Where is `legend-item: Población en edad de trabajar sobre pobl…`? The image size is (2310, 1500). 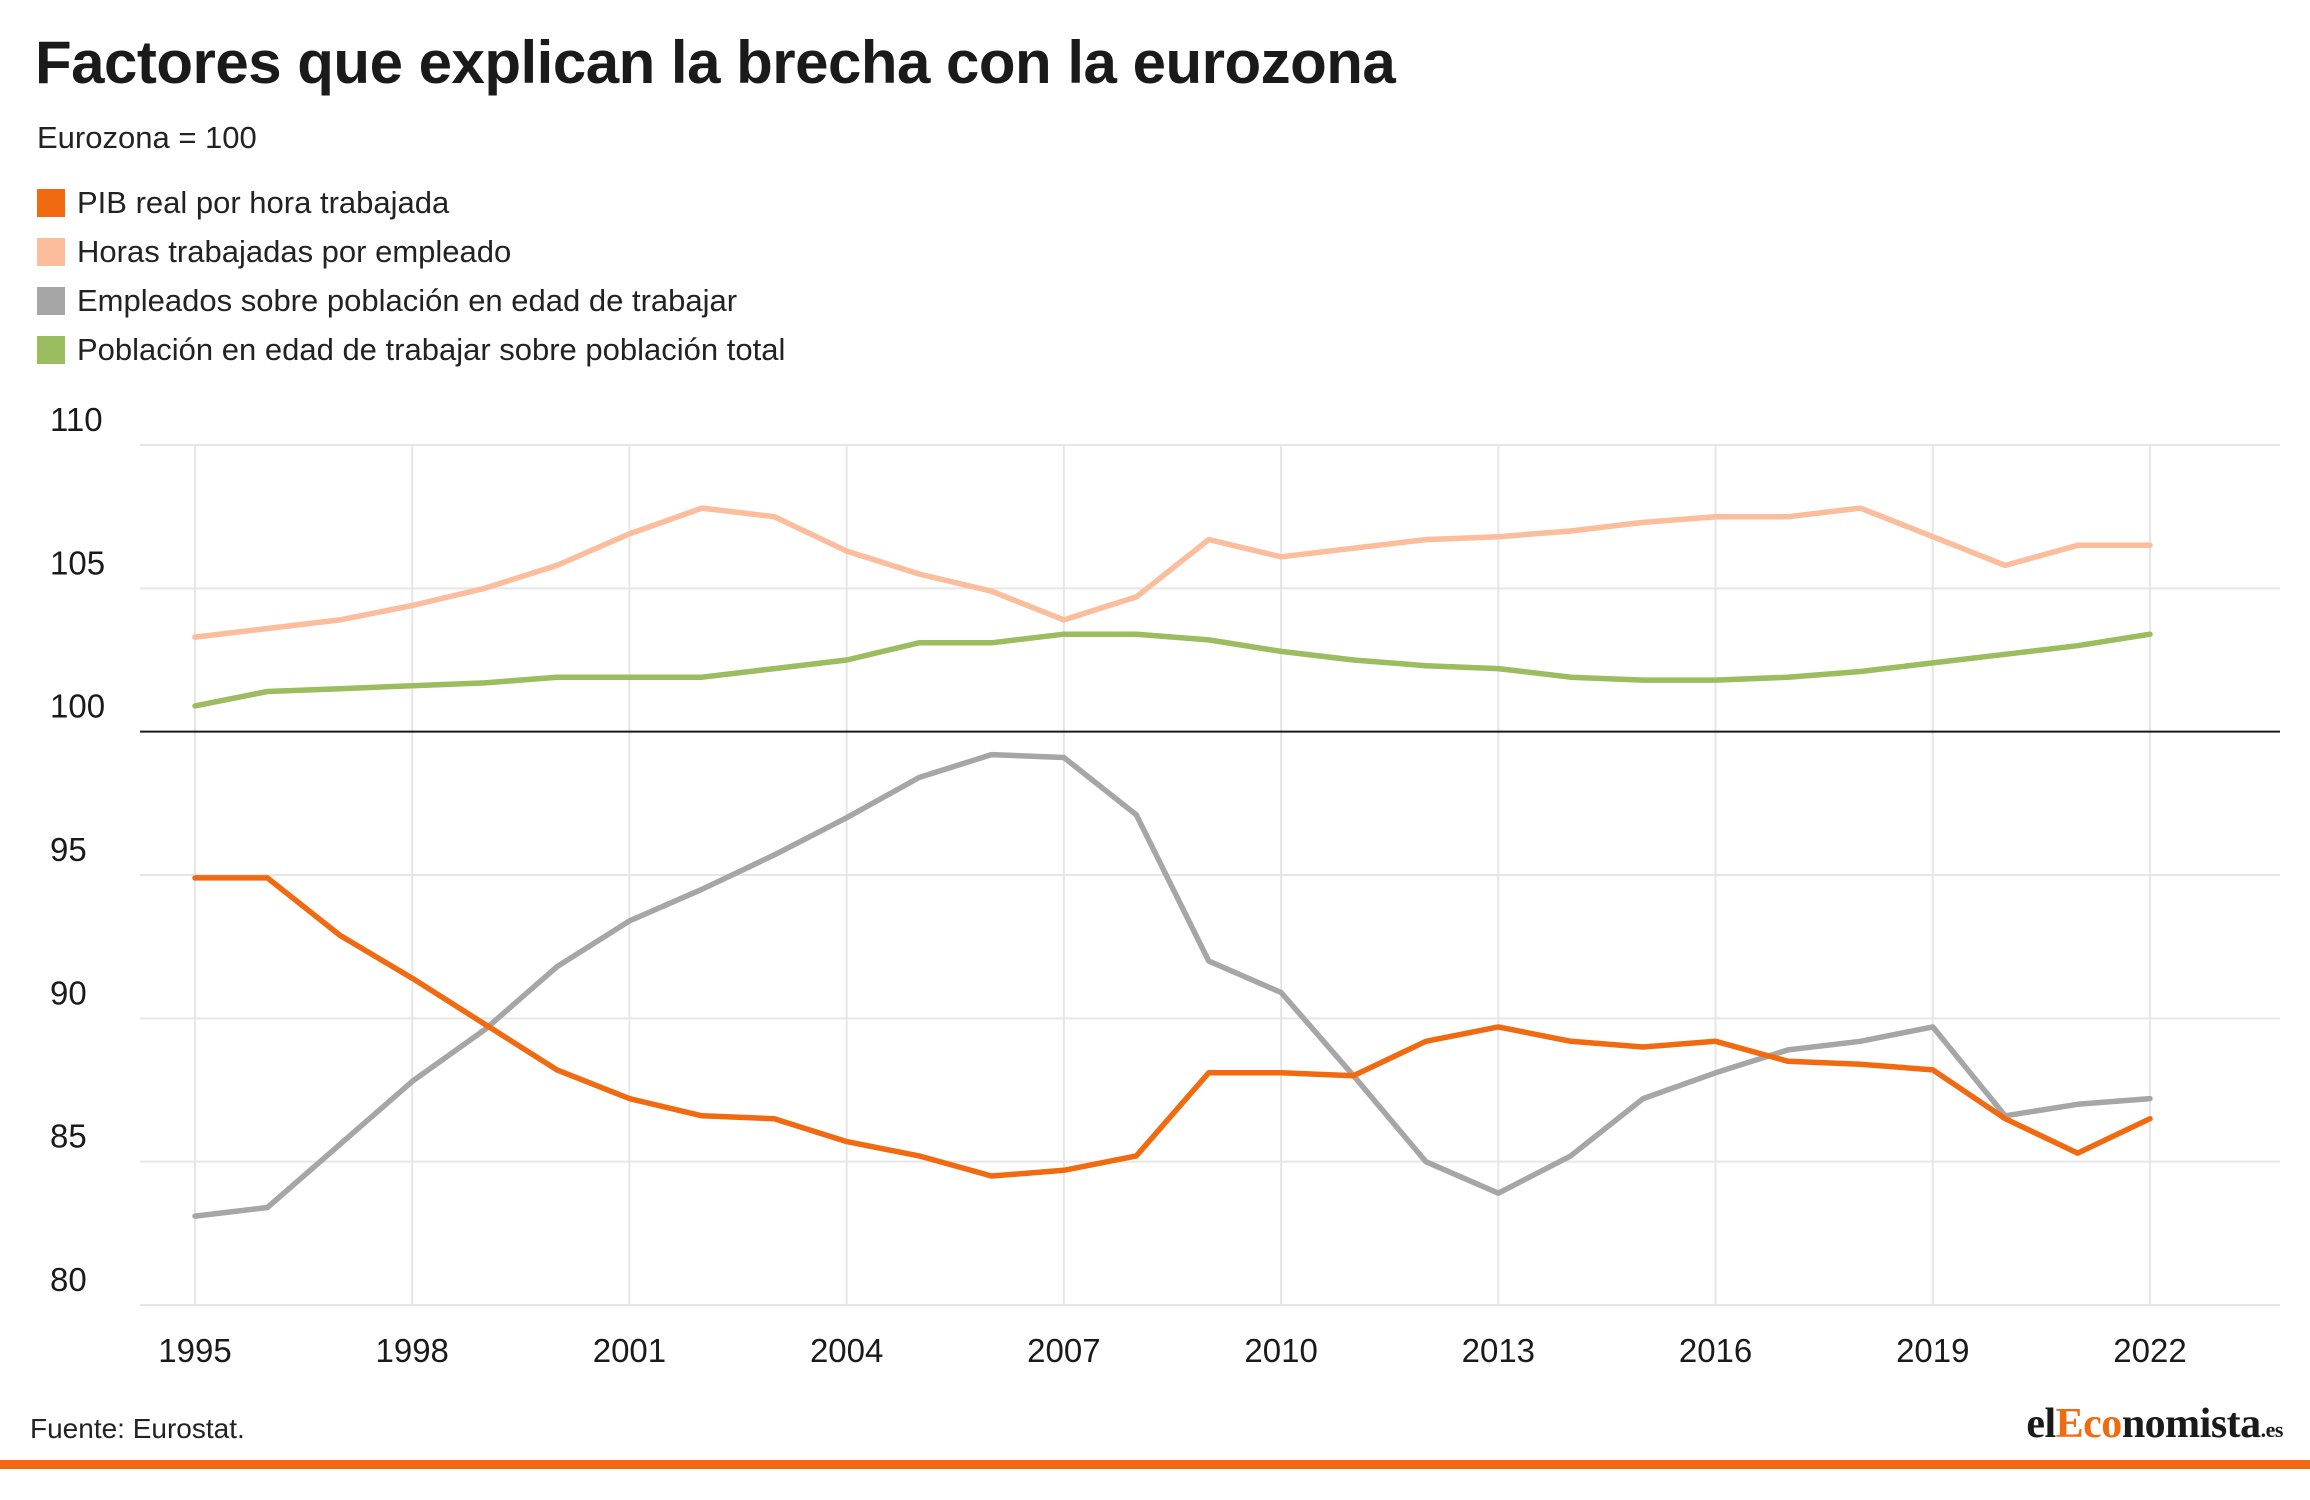 legend-item: Población en edad de trabajar sobre pobl… is located at coordinates (411, 349).